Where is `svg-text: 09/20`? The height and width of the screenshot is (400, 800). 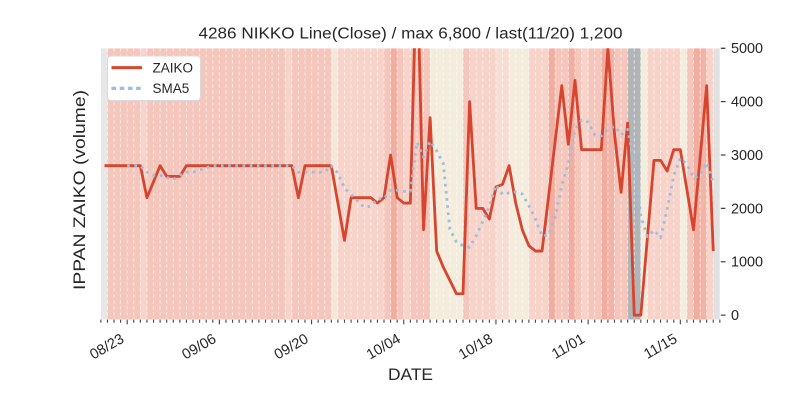 svg-text: 09/20 is located at coordinates (292, 347).